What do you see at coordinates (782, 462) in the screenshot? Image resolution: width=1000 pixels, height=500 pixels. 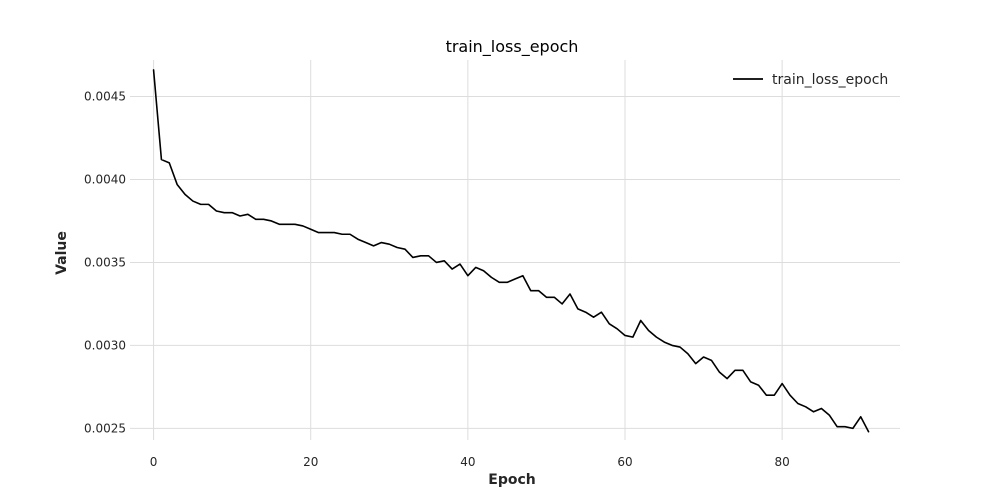 I see `x-tick-label: 80` at bounding box center [782, 462].